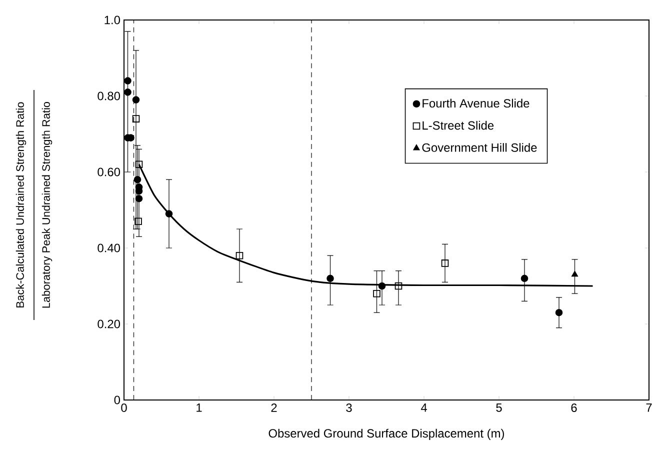 The height and width of the screenshot is (461, 658). Describe the element at coordinates (386, 434) in the screenshot. I see `x-axis-title: Observed Ground Surface Displacement (m)` at that location.